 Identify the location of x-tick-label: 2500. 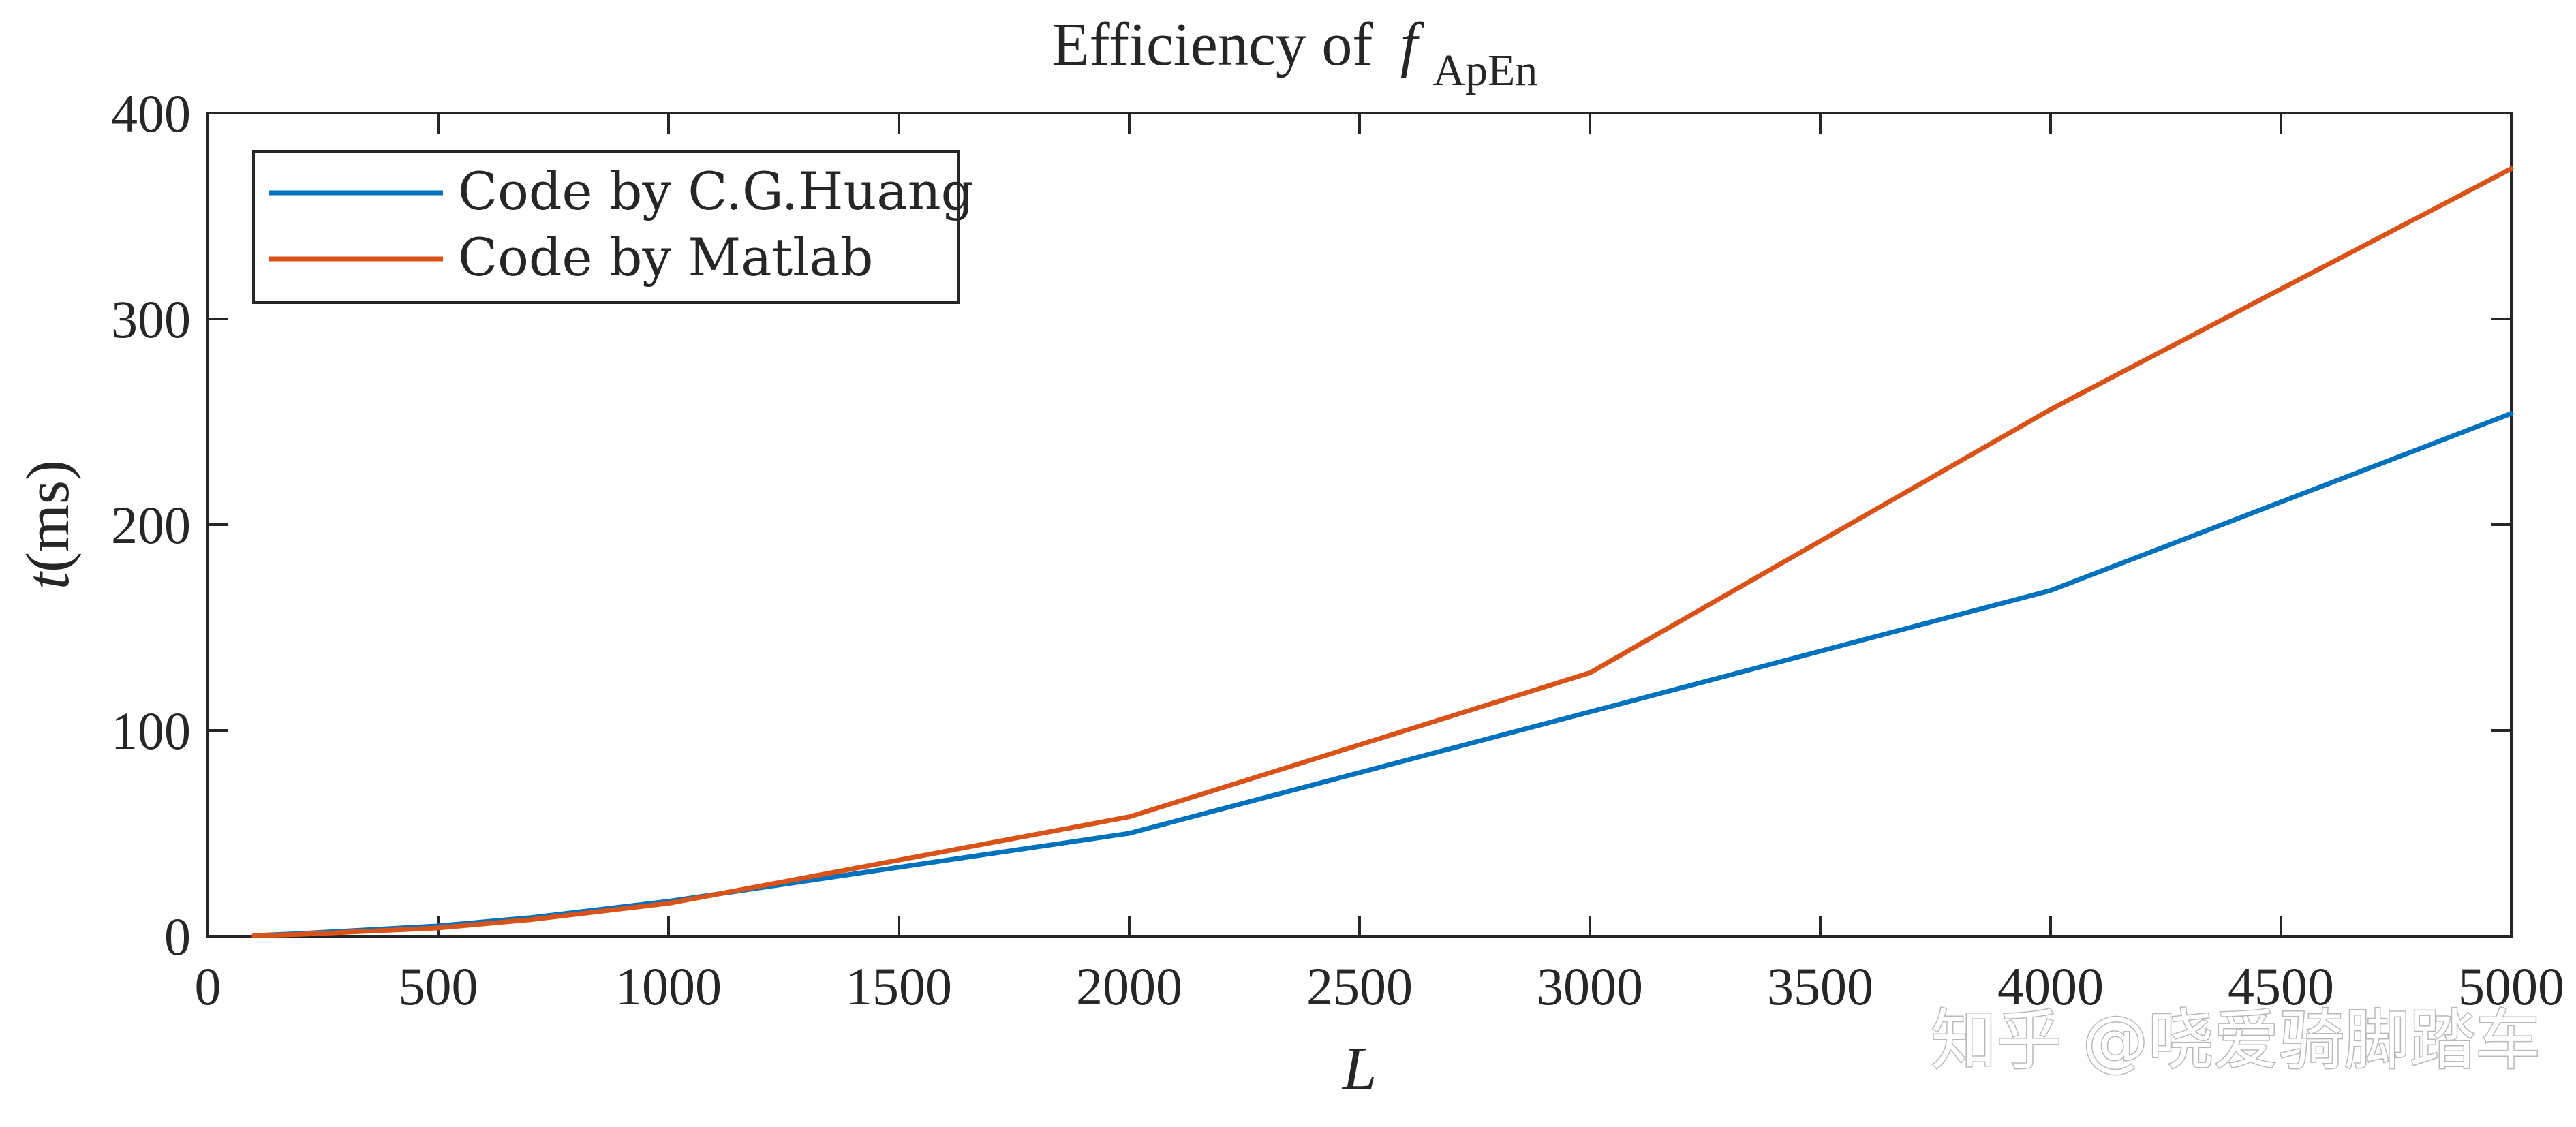
(1359, 986).